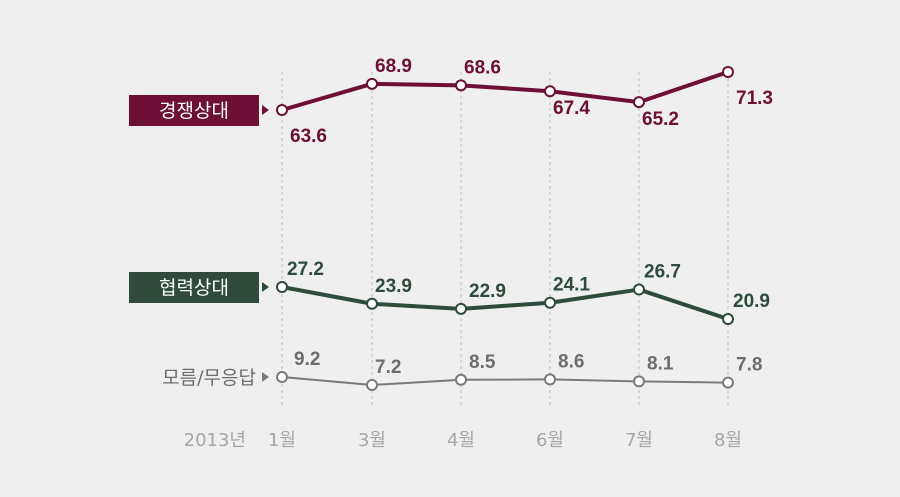 The image size is (900, 497). I want to click on data-label: 22.9, so click(487, 291).